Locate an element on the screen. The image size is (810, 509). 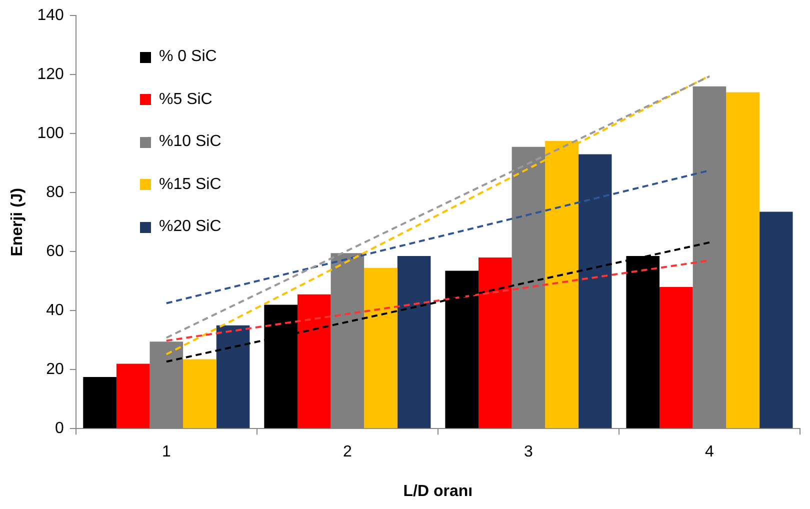
y-tick-label: 0 is located at coordinates (59, 429).